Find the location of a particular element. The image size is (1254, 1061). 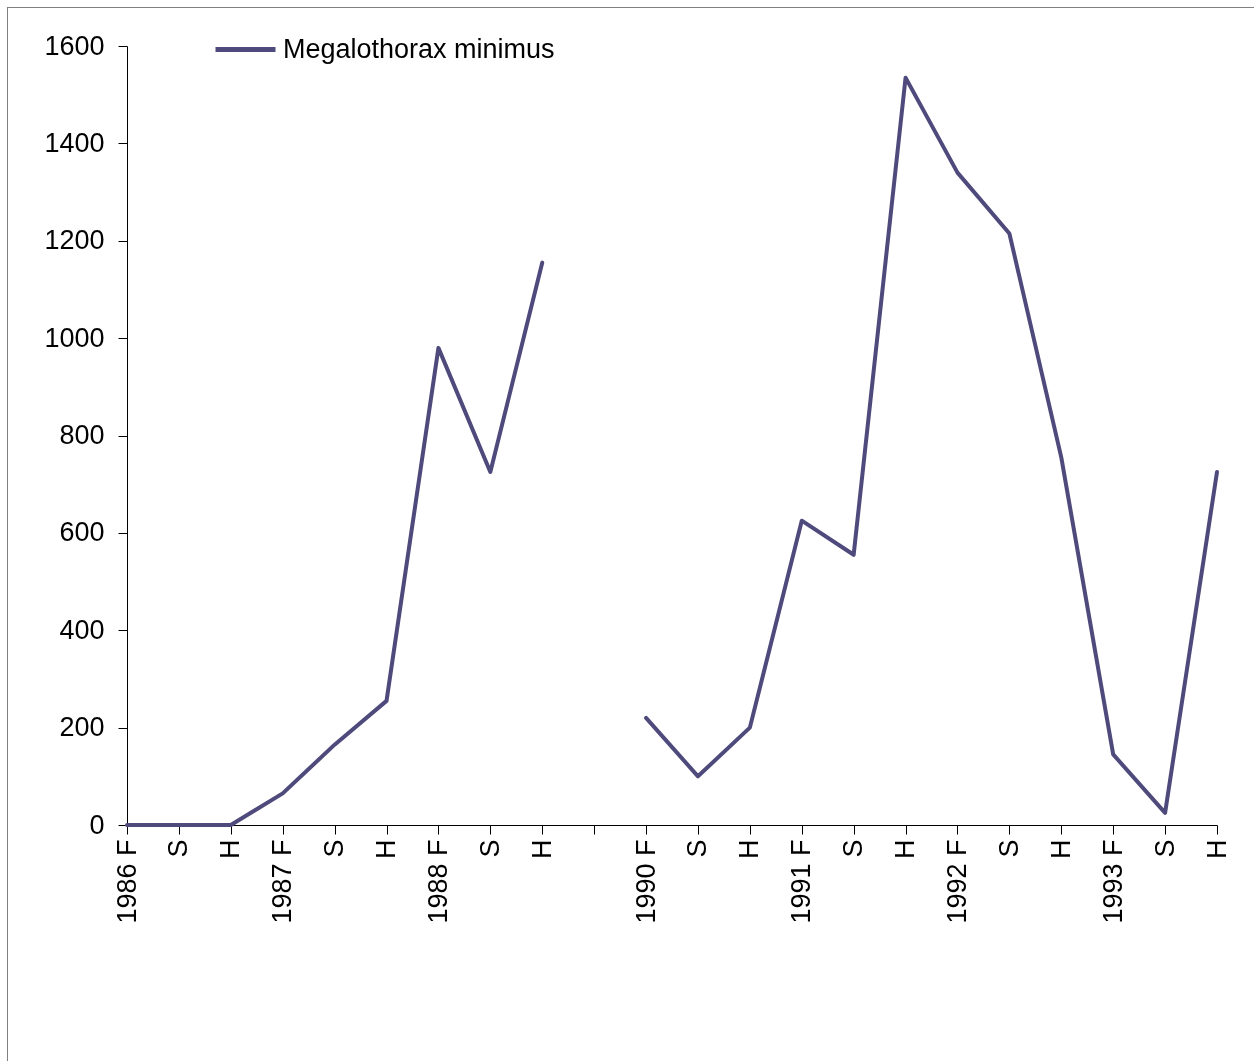

y-tick-label: 1400 is located at coordinates (74, 142).